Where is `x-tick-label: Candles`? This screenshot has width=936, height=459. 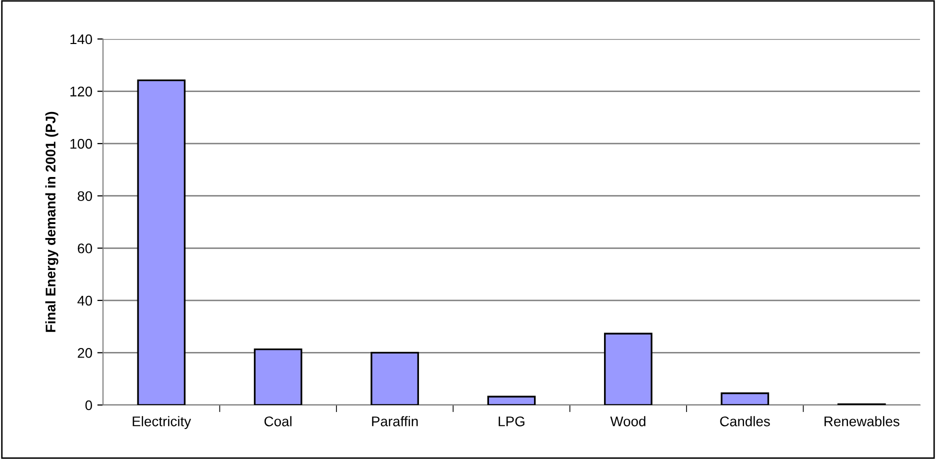
x-tick-label: Candles is located at coordinates (745, 421).